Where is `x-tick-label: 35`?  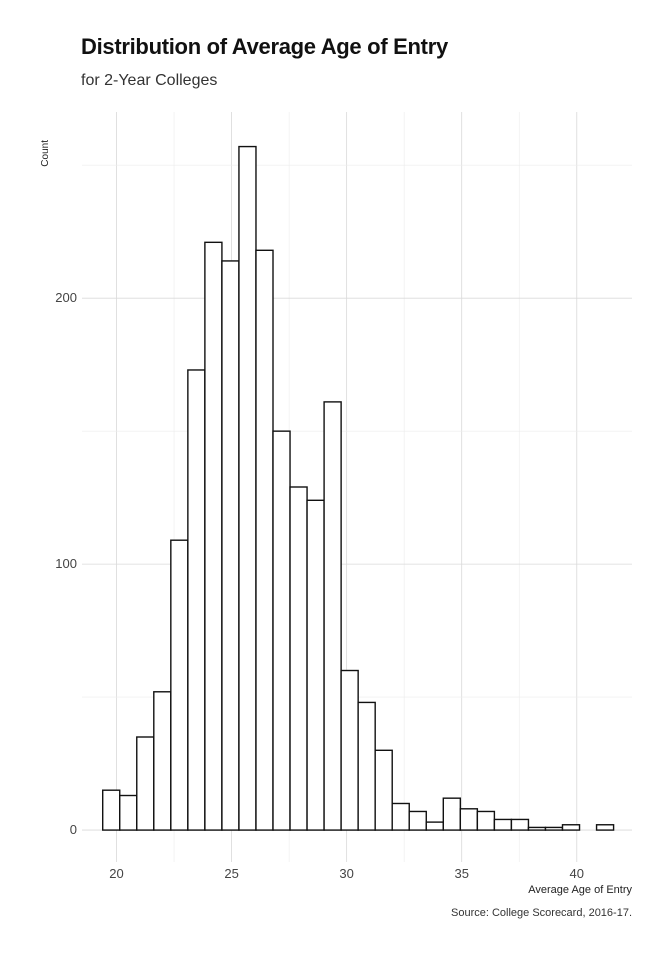
x-tick-label: 35 is located at coordinates (461, 873).